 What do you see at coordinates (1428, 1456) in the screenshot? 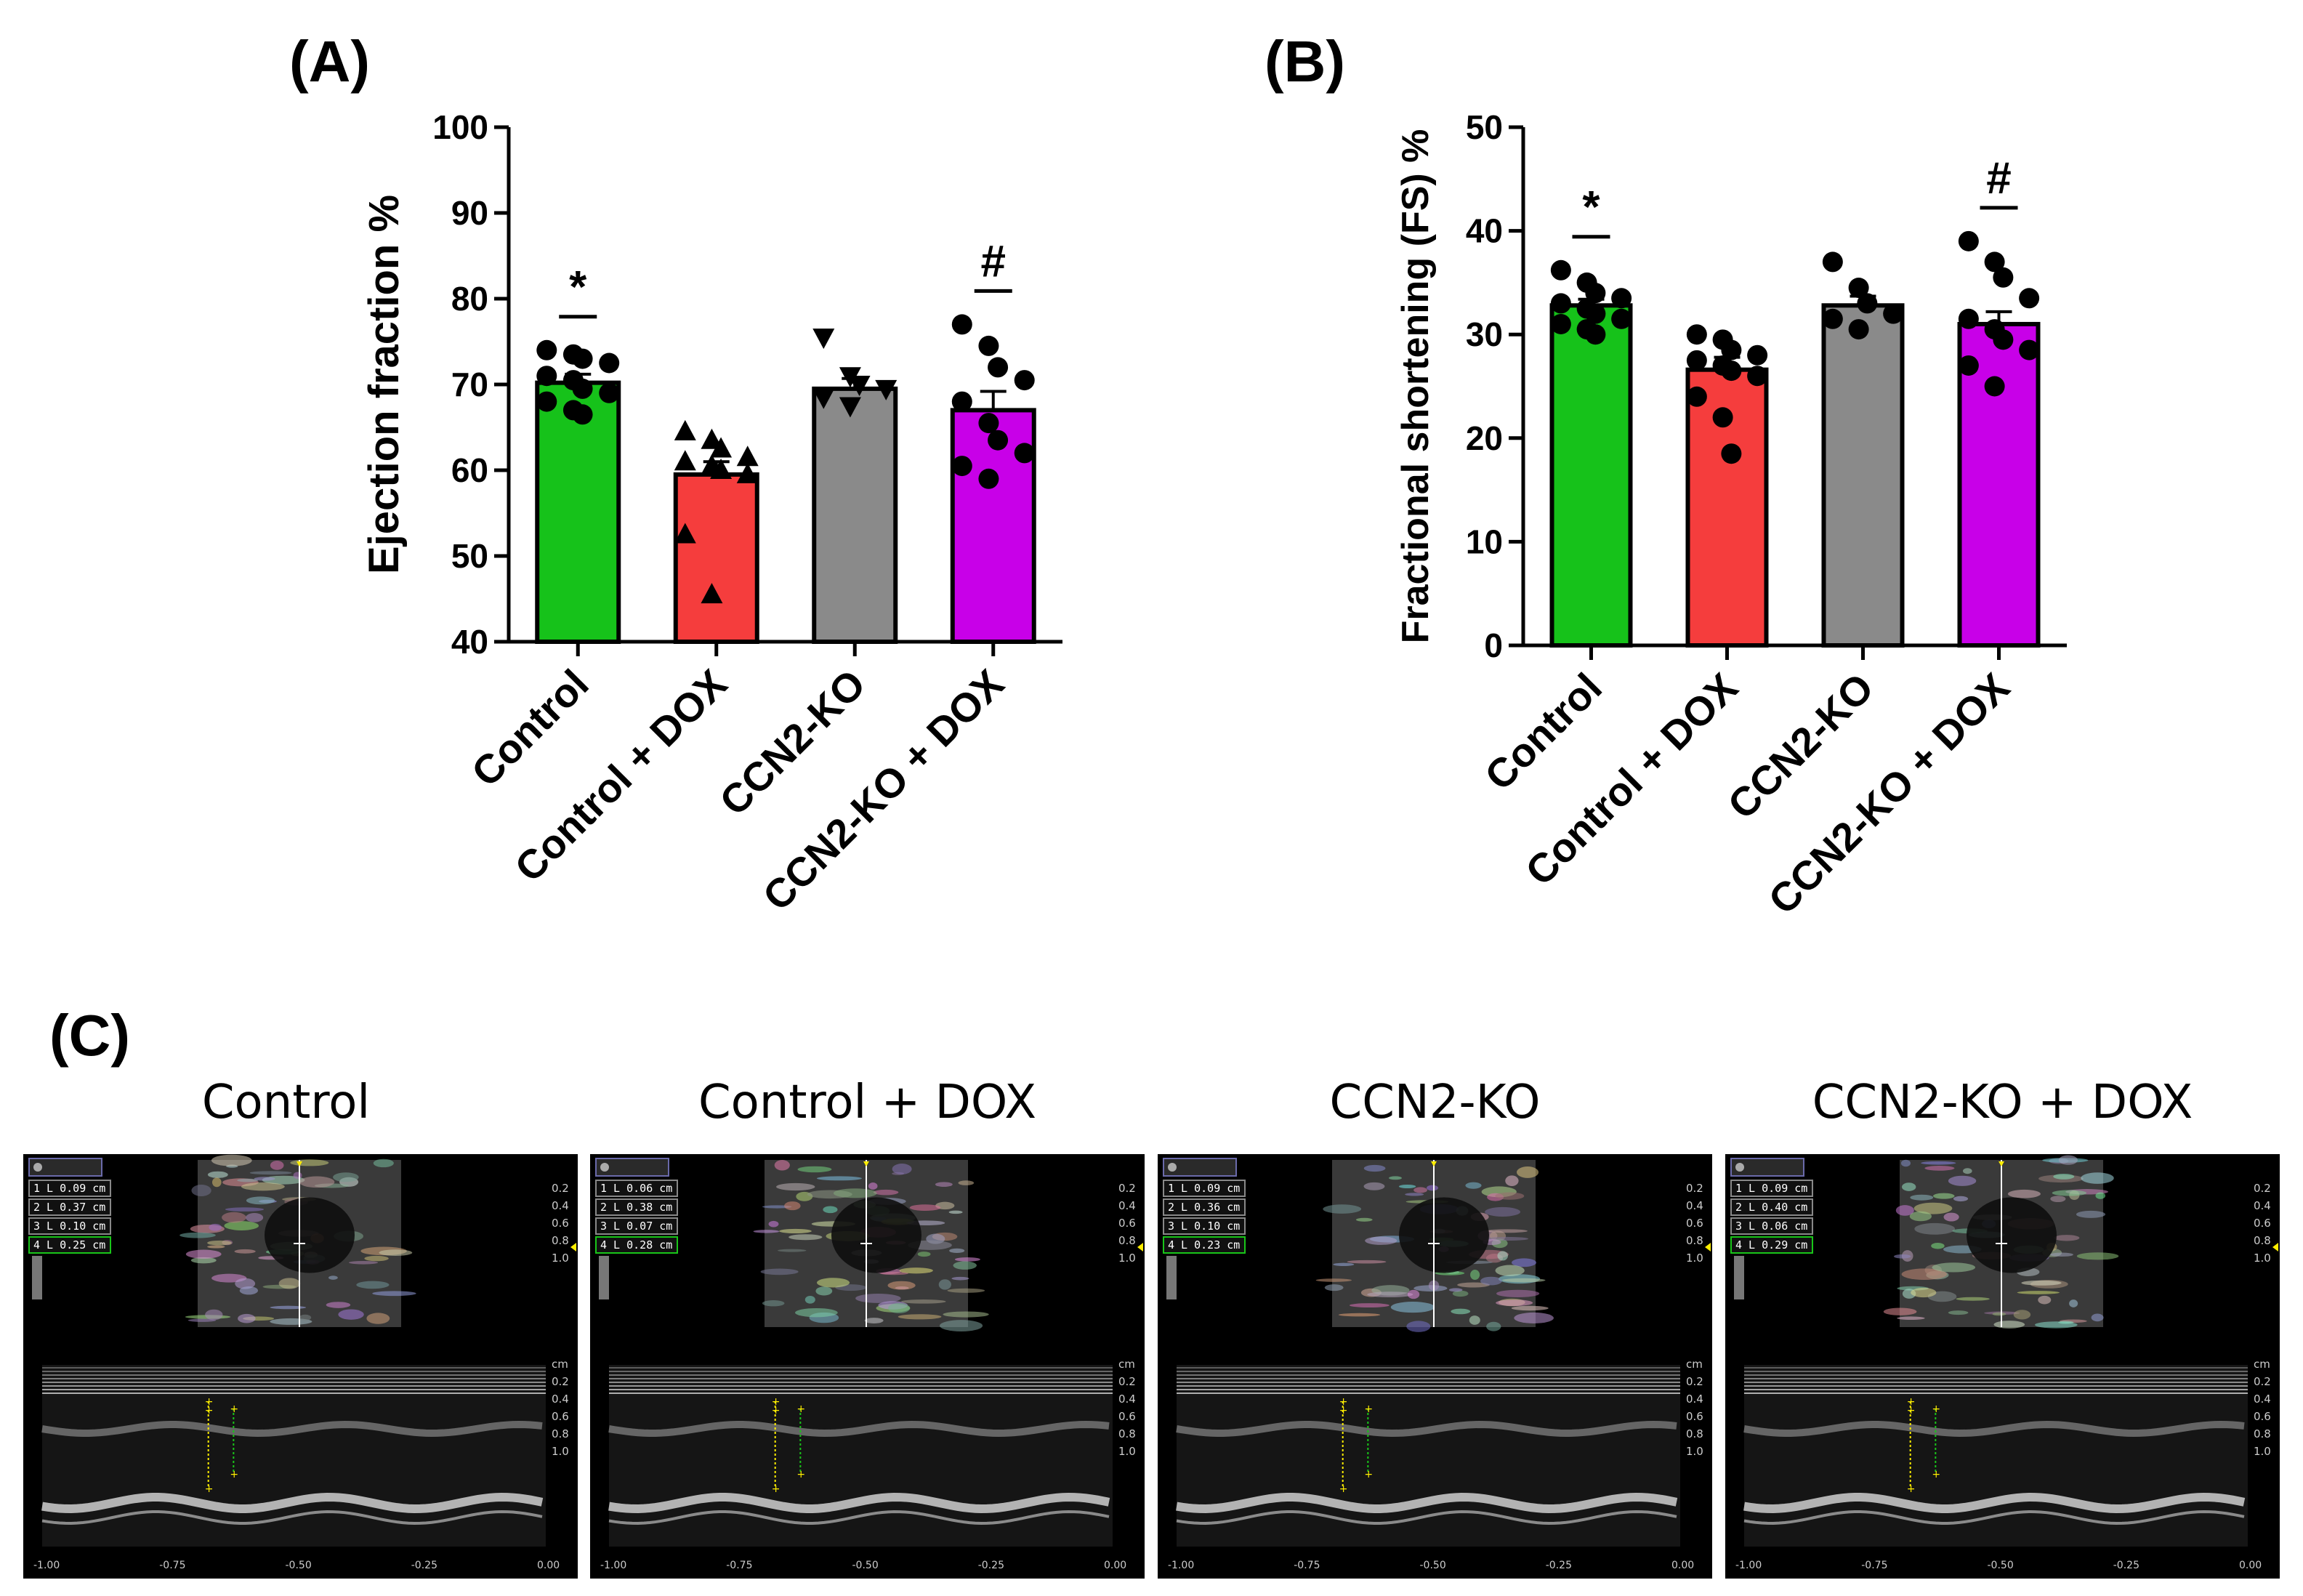
I see `m-mode-image` at bounding box center [1428, 1456].